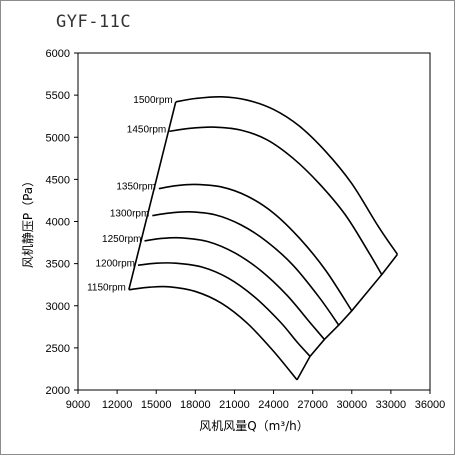  I want to click on x-tick-label: 33000, so click(391, 405).